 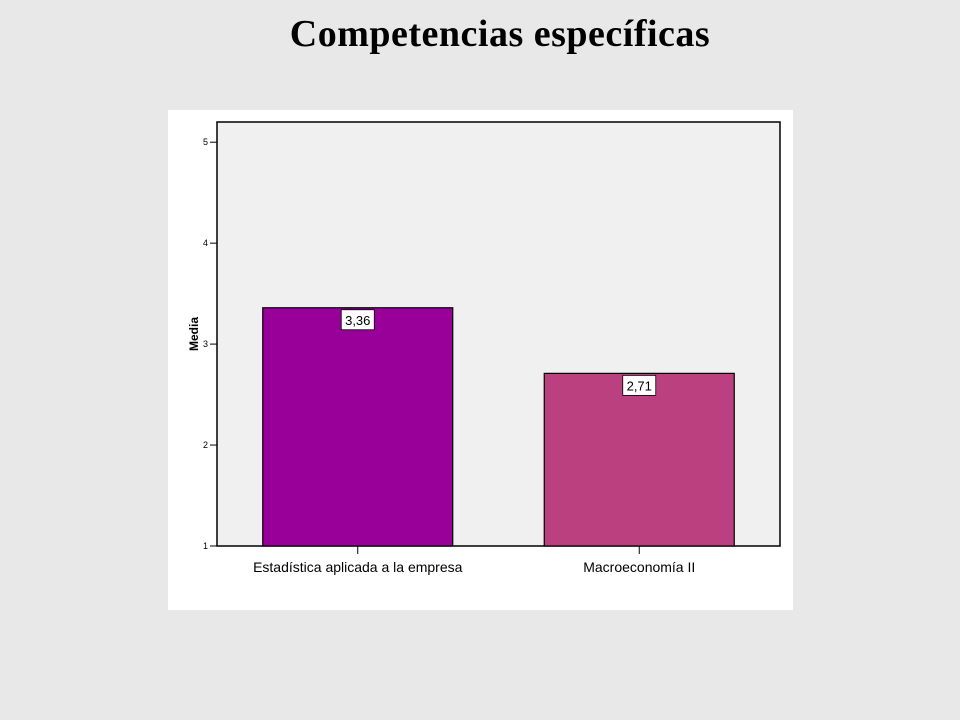 What do you see at coordinates (500, 34) in the screenshot?
I see `slide-title: Competencias específicas` at bounding box center [500, 34].